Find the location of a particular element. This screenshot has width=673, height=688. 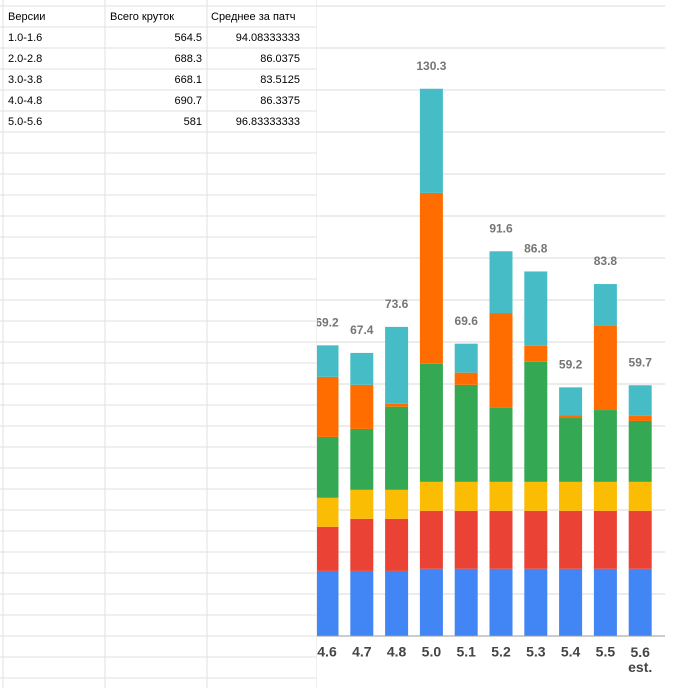

x-tick-label: 5.6 est. is located at coordinates (640, 659).